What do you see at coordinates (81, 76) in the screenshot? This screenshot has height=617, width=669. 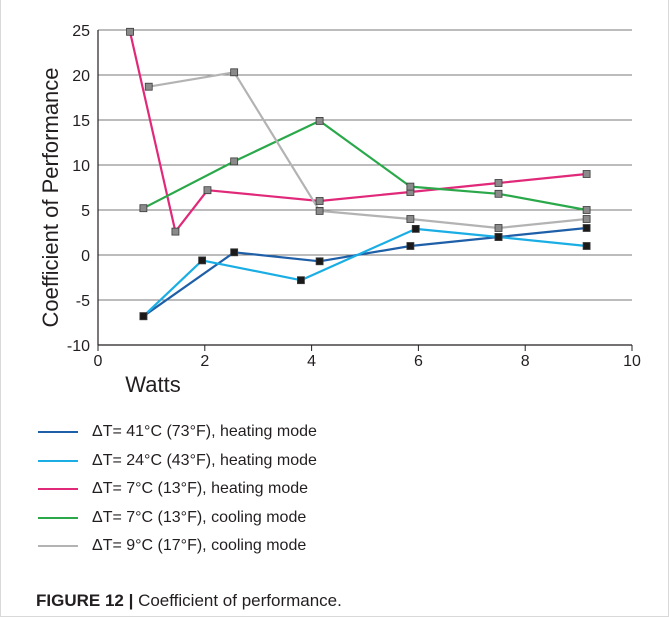 I see `y-tick-label: 20` at bounding box center [81, 76].